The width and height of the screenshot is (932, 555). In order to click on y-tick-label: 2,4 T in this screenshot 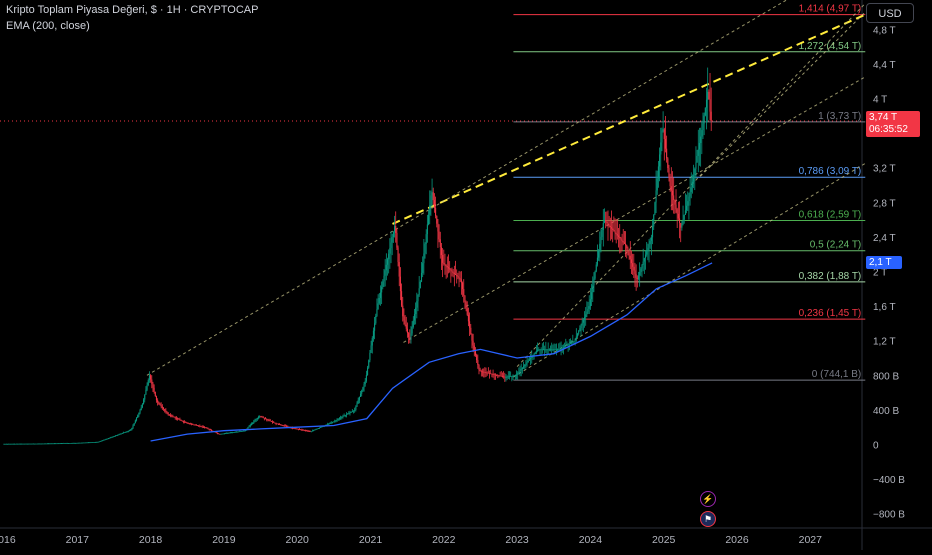, I will do `click(884, 238)`.